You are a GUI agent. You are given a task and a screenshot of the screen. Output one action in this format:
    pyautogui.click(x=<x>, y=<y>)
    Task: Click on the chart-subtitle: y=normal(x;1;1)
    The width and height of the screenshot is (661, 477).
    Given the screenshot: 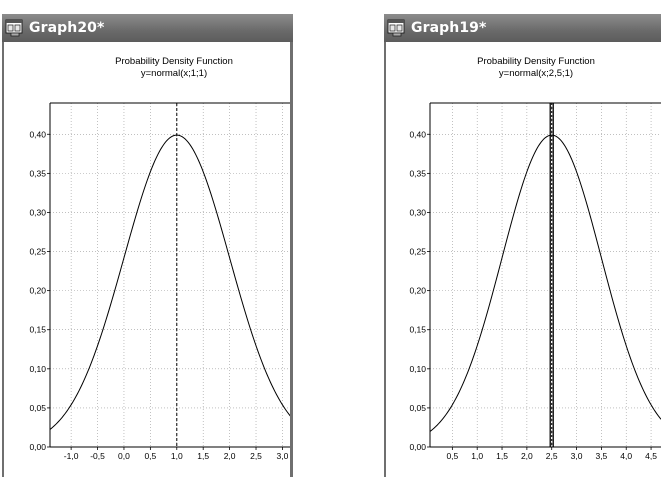 What is the action you would take?
    pyautogui.click(x=174, y=73)
    